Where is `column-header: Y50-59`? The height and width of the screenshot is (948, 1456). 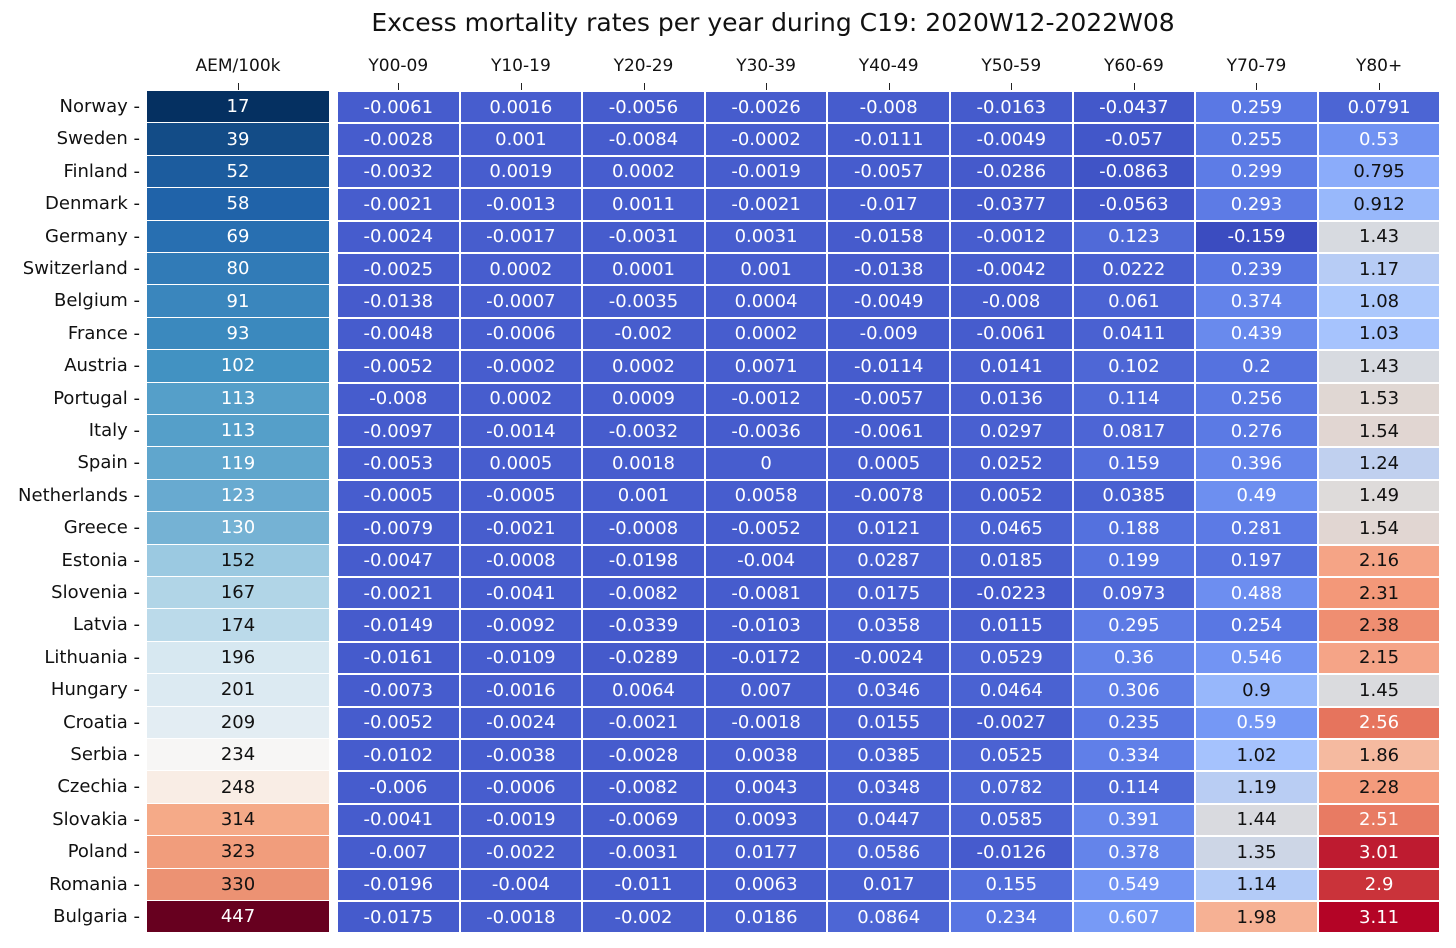
column-header: Y50-59 is located at coordinates (1011, 66).